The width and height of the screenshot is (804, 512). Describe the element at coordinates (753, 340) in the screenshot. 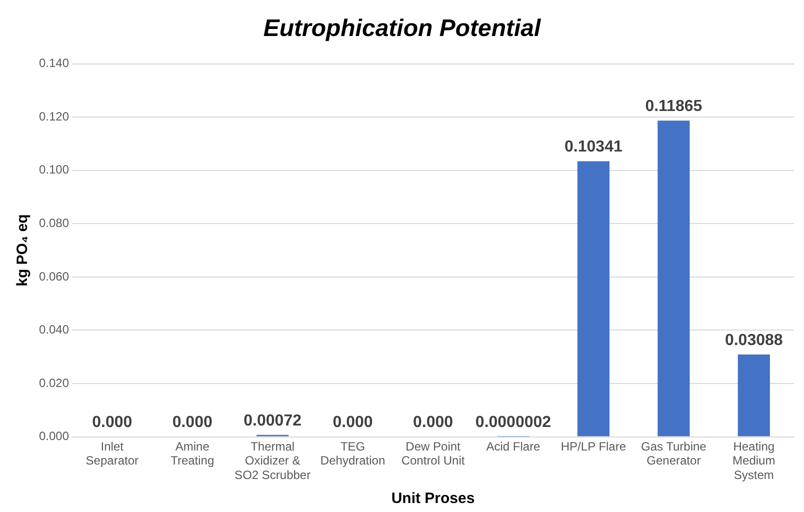

I see `data-label: 0.03088` at that location.